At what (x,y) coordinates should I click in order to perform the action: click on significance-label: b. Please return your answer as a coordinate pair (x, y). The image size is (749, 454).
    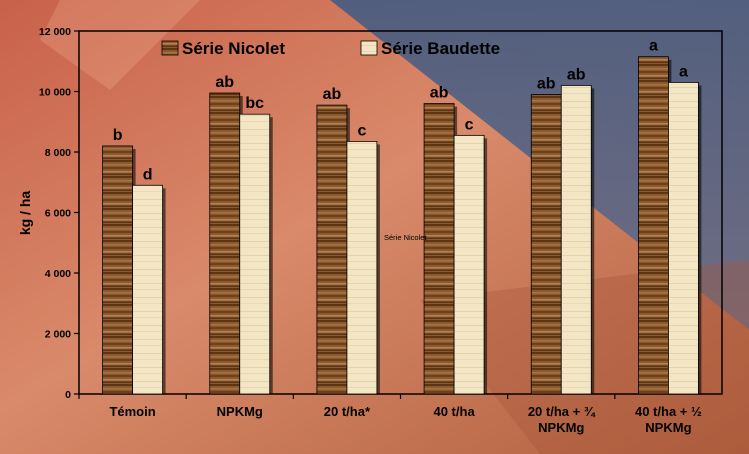
    Looking at the image, I should click on (118, 135).